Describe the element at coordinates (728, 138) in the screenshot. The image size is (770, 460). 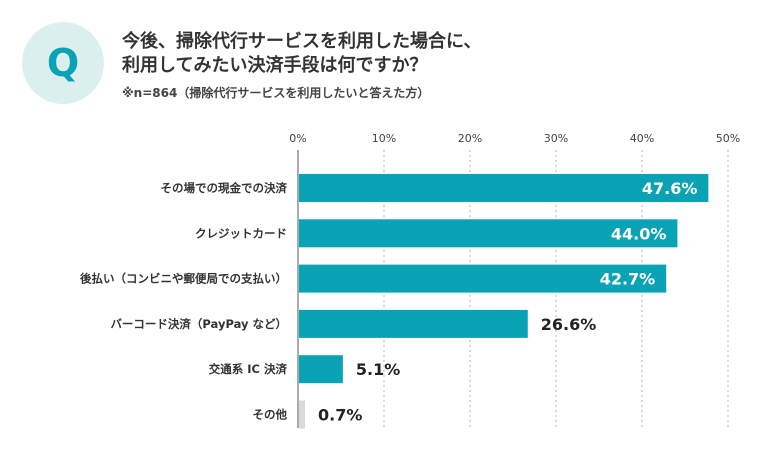
I see `tick-label: 50%` at that location.